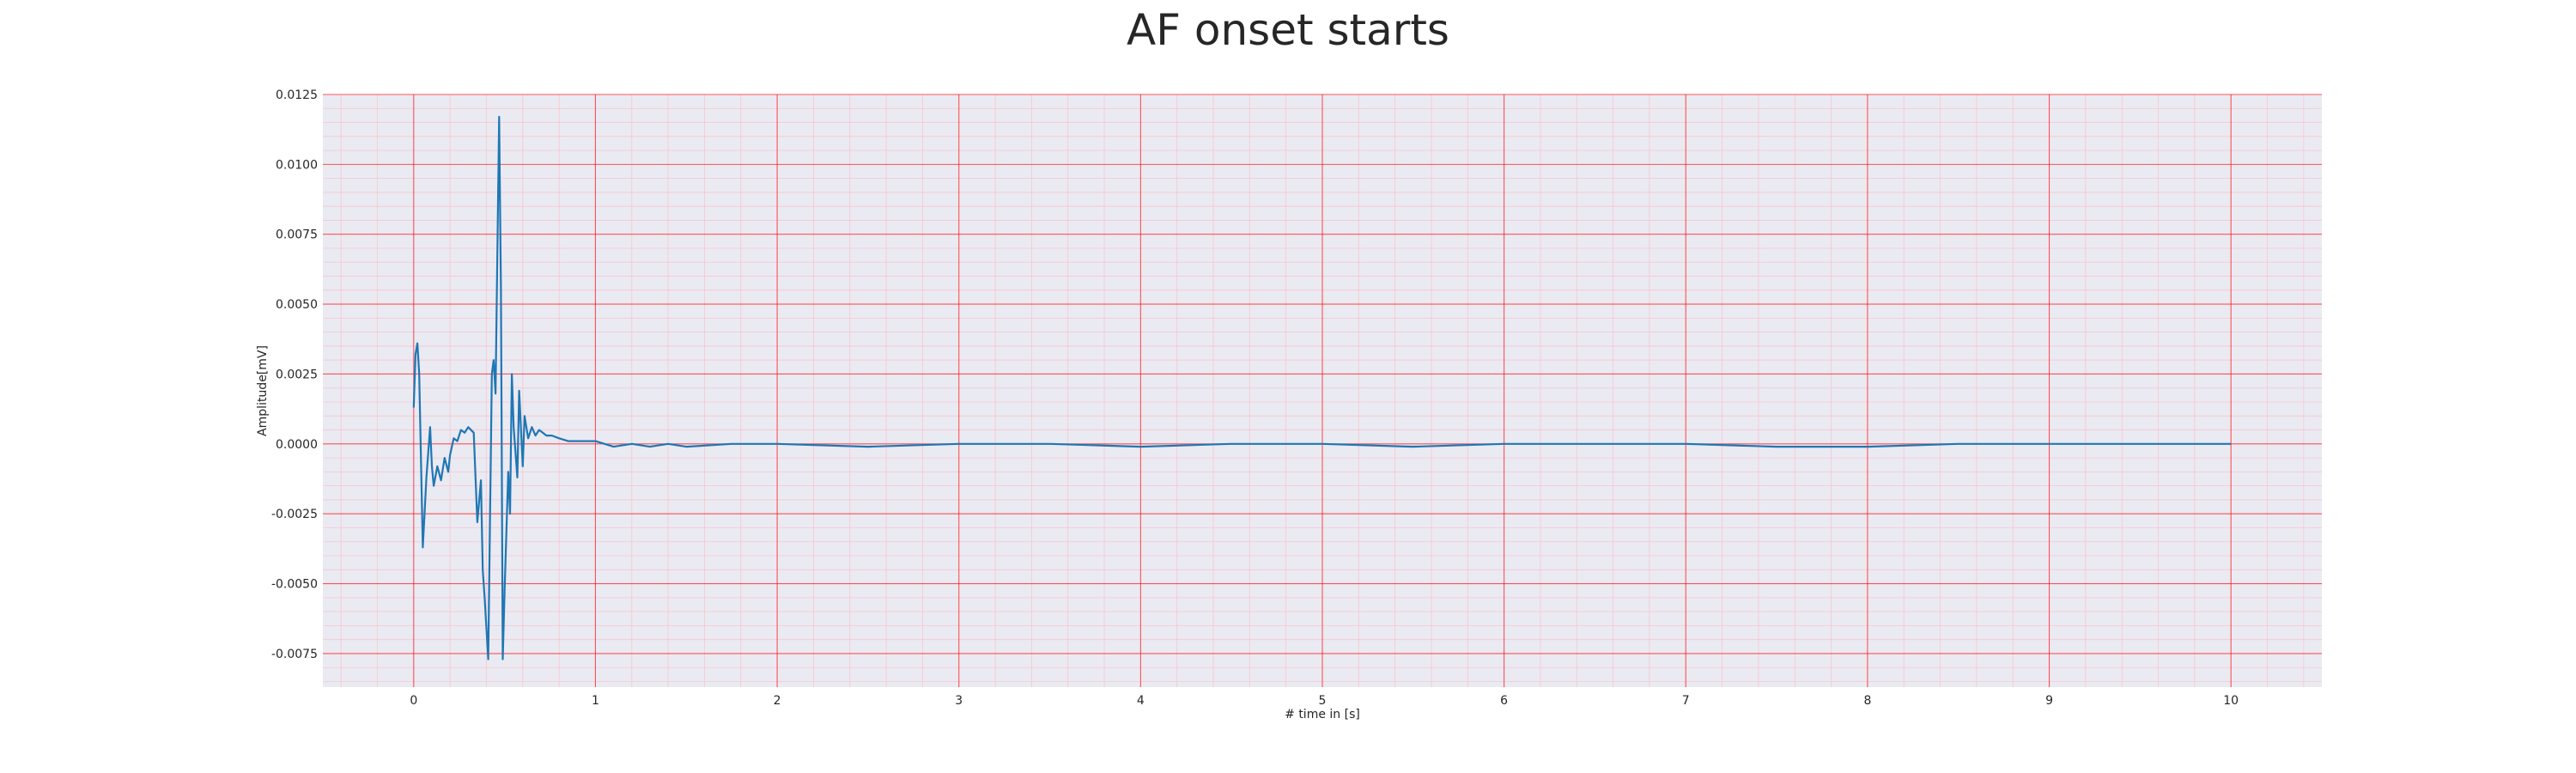 The image size is (2576, 773). What do you see at coordinates (413, 701) in the screenshot?
I see `x-tick-label: 0` at bounding box center [413, 701].